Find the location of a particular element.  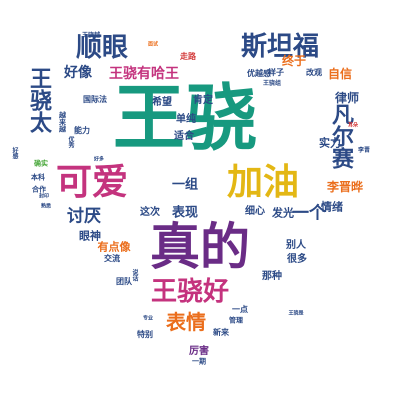

word-guojifa: 国际法 is located at coordinates (95, 99).